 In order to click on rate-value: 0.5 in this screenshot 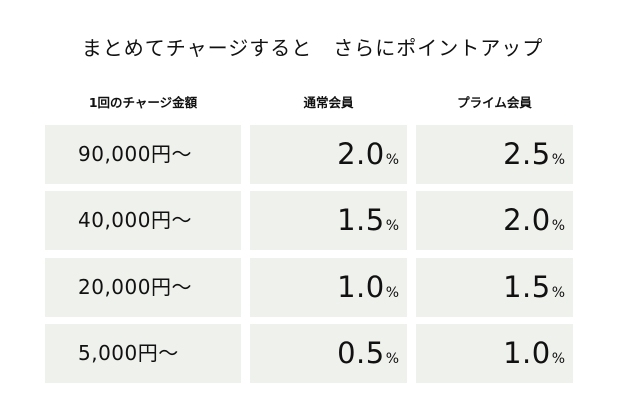, I will do `click(361, 353)`.